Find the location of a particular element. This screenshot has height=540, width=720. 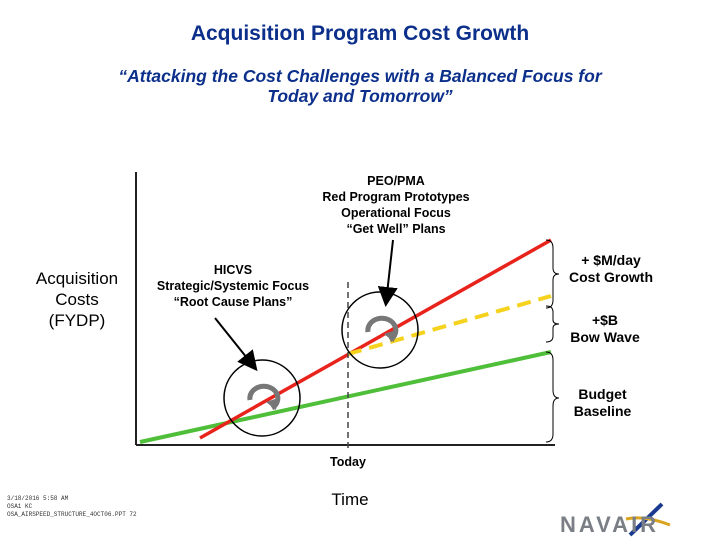

footer-line-2: OSA1 KC is located at coordinates (20, 506).